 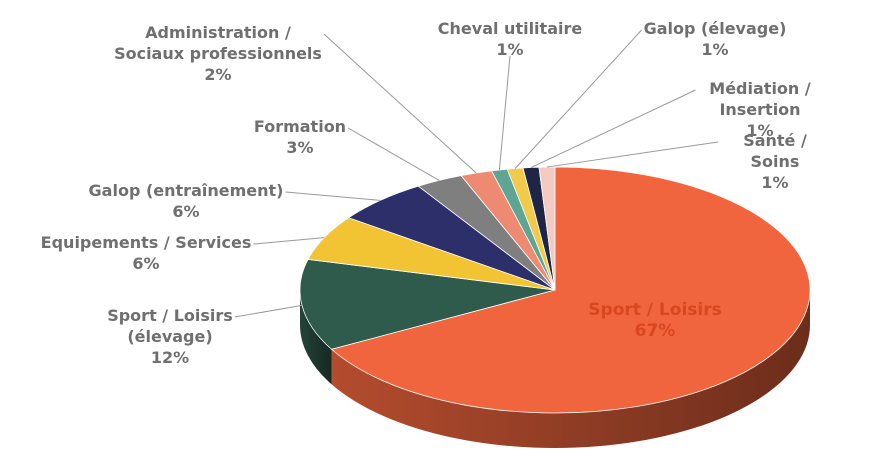 What do you see at coordinates (760, 99) in the screenshot?
I see `category-label: Médiation / Insertion` at bounding box center [760, 99].